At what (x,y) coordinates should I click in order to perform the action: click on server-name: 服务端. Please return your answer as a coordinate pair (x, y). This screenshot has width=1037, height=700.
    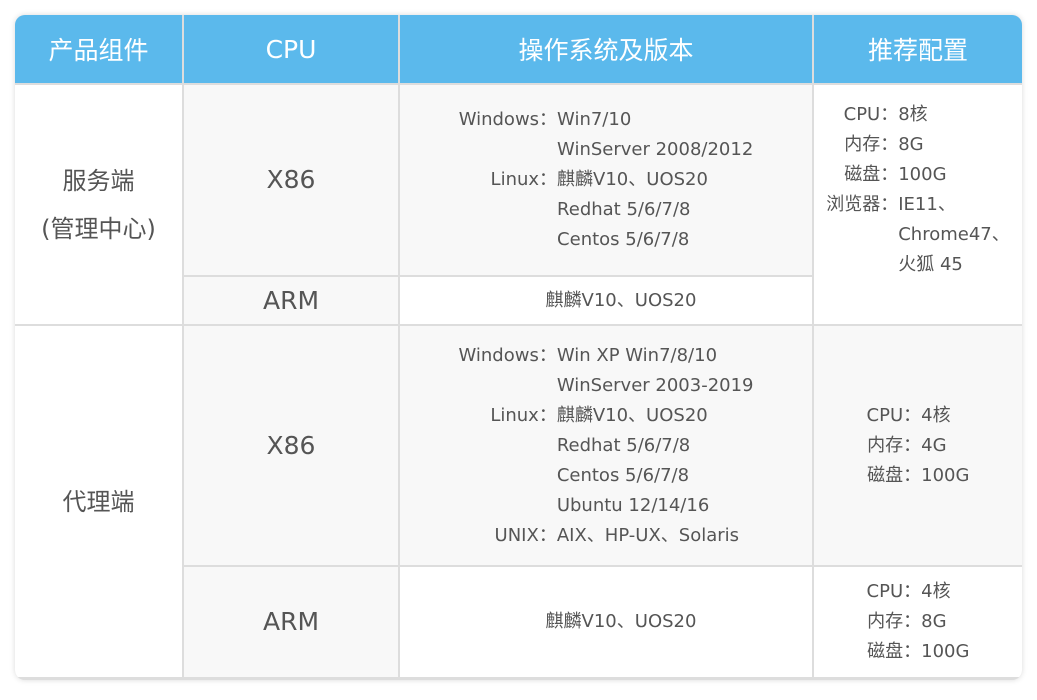
    Looking at the image, I should click on (98, 180).